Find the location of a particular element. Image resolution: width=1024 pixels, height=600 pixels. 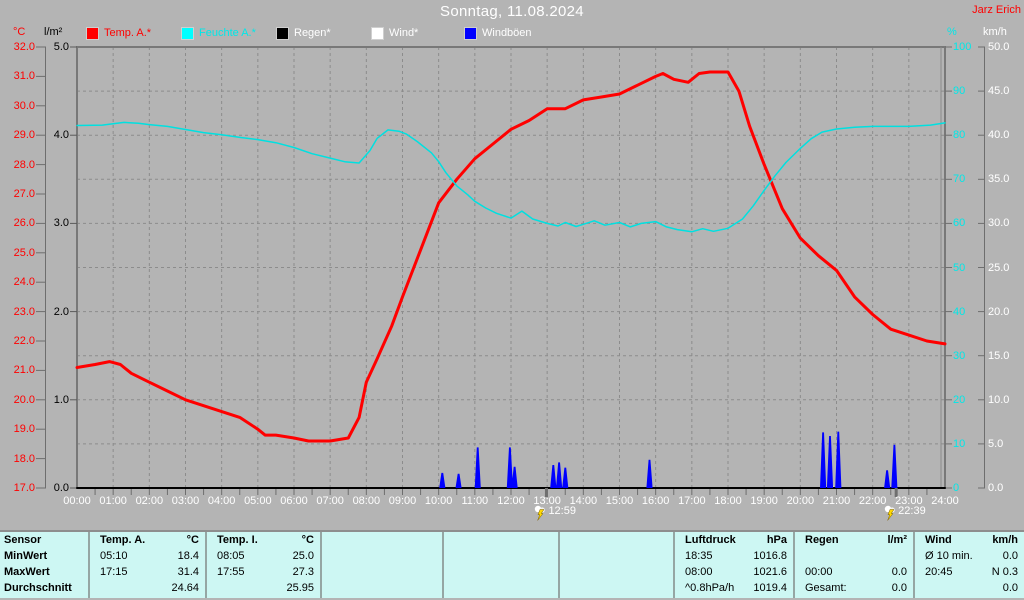

rain-axis-unit: l/m² is located at coordinates (53, 32).